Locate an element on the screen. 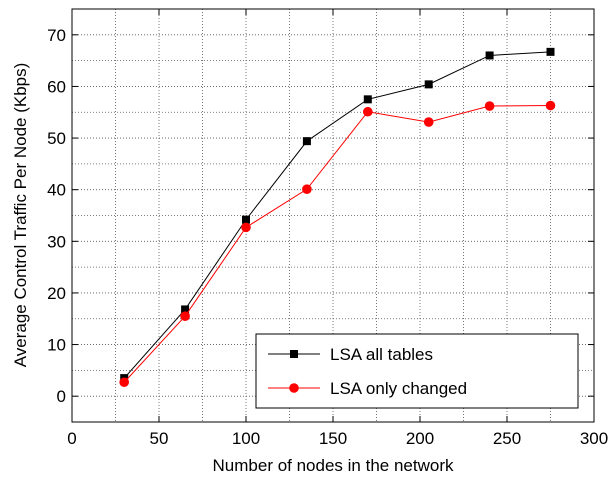 The width and height of the screenshot is (613, 481). legend-label-1: LSA only changed is located at coordinates (398, 388).